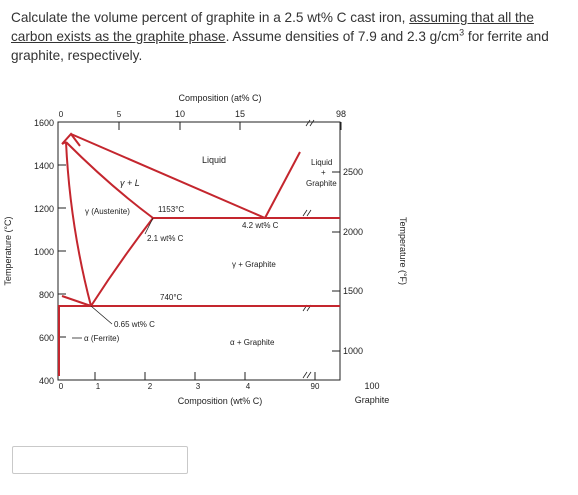 Image resolution: width=578 pixels, height=495 pixels. Describe the element at coordinates (315, 386) in the screenshot. I see `bottom-tick-90: 90` at that location.